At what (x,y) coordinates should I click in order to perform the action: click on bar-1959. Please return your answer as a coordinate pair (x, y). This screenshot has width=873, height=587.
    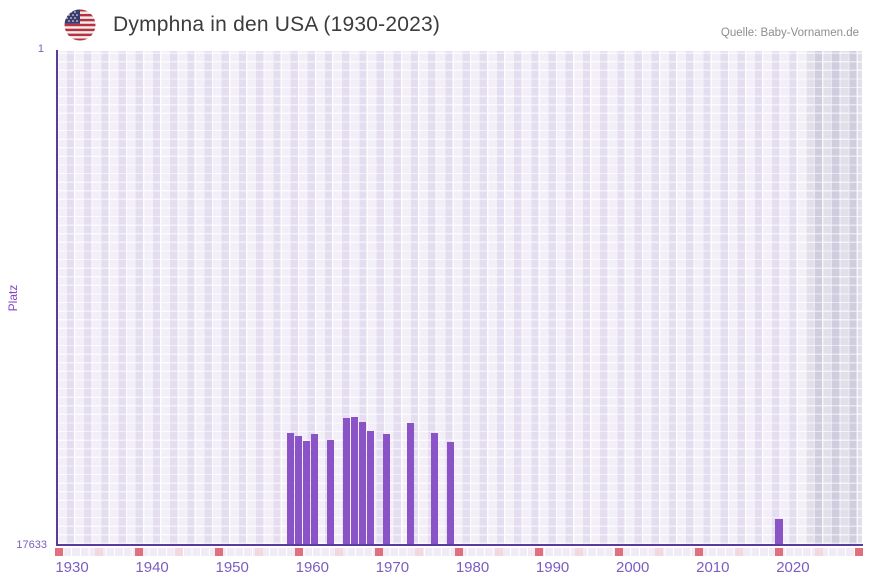
    Looking at the image, I should click on (306, 492).